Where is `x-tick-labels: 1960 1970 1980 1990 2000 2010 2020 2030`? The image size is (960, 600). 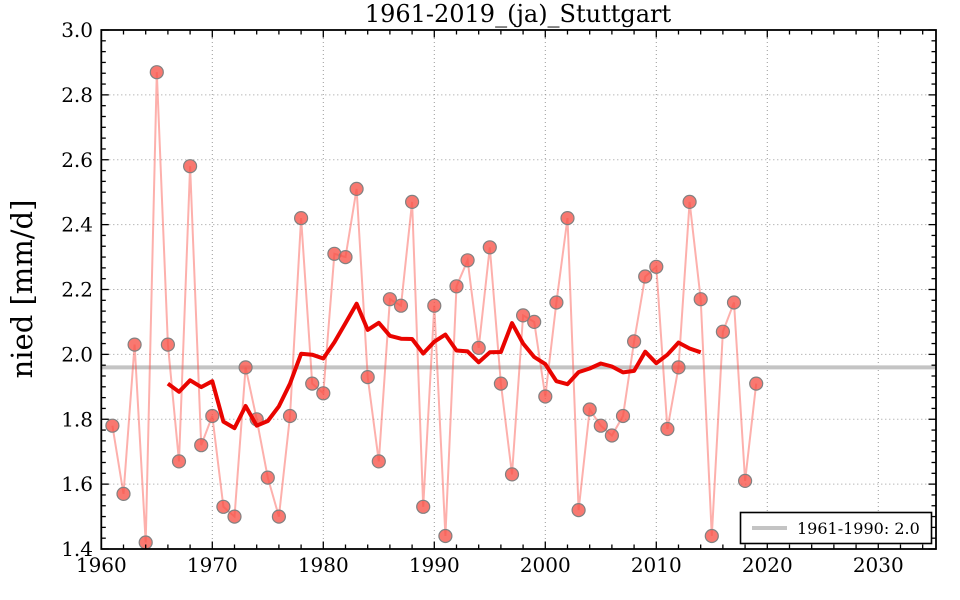
x-tick-labels: 1960 1970 1980 1990 2000 2010 2020 2030 is located at coordinates (490, 565).